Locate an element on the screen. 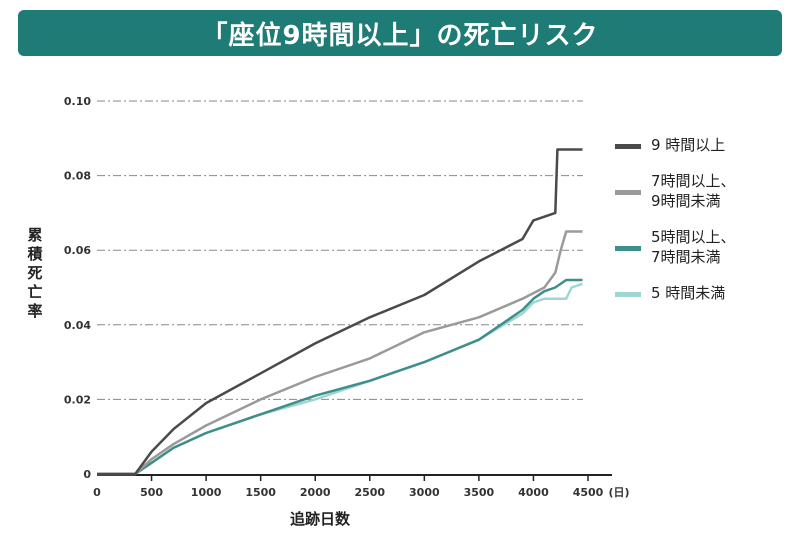 Image resolution: width=800 pixels, height=533 pixels. legend-label: 9 時間以上 is located at coordinates (688, 145).